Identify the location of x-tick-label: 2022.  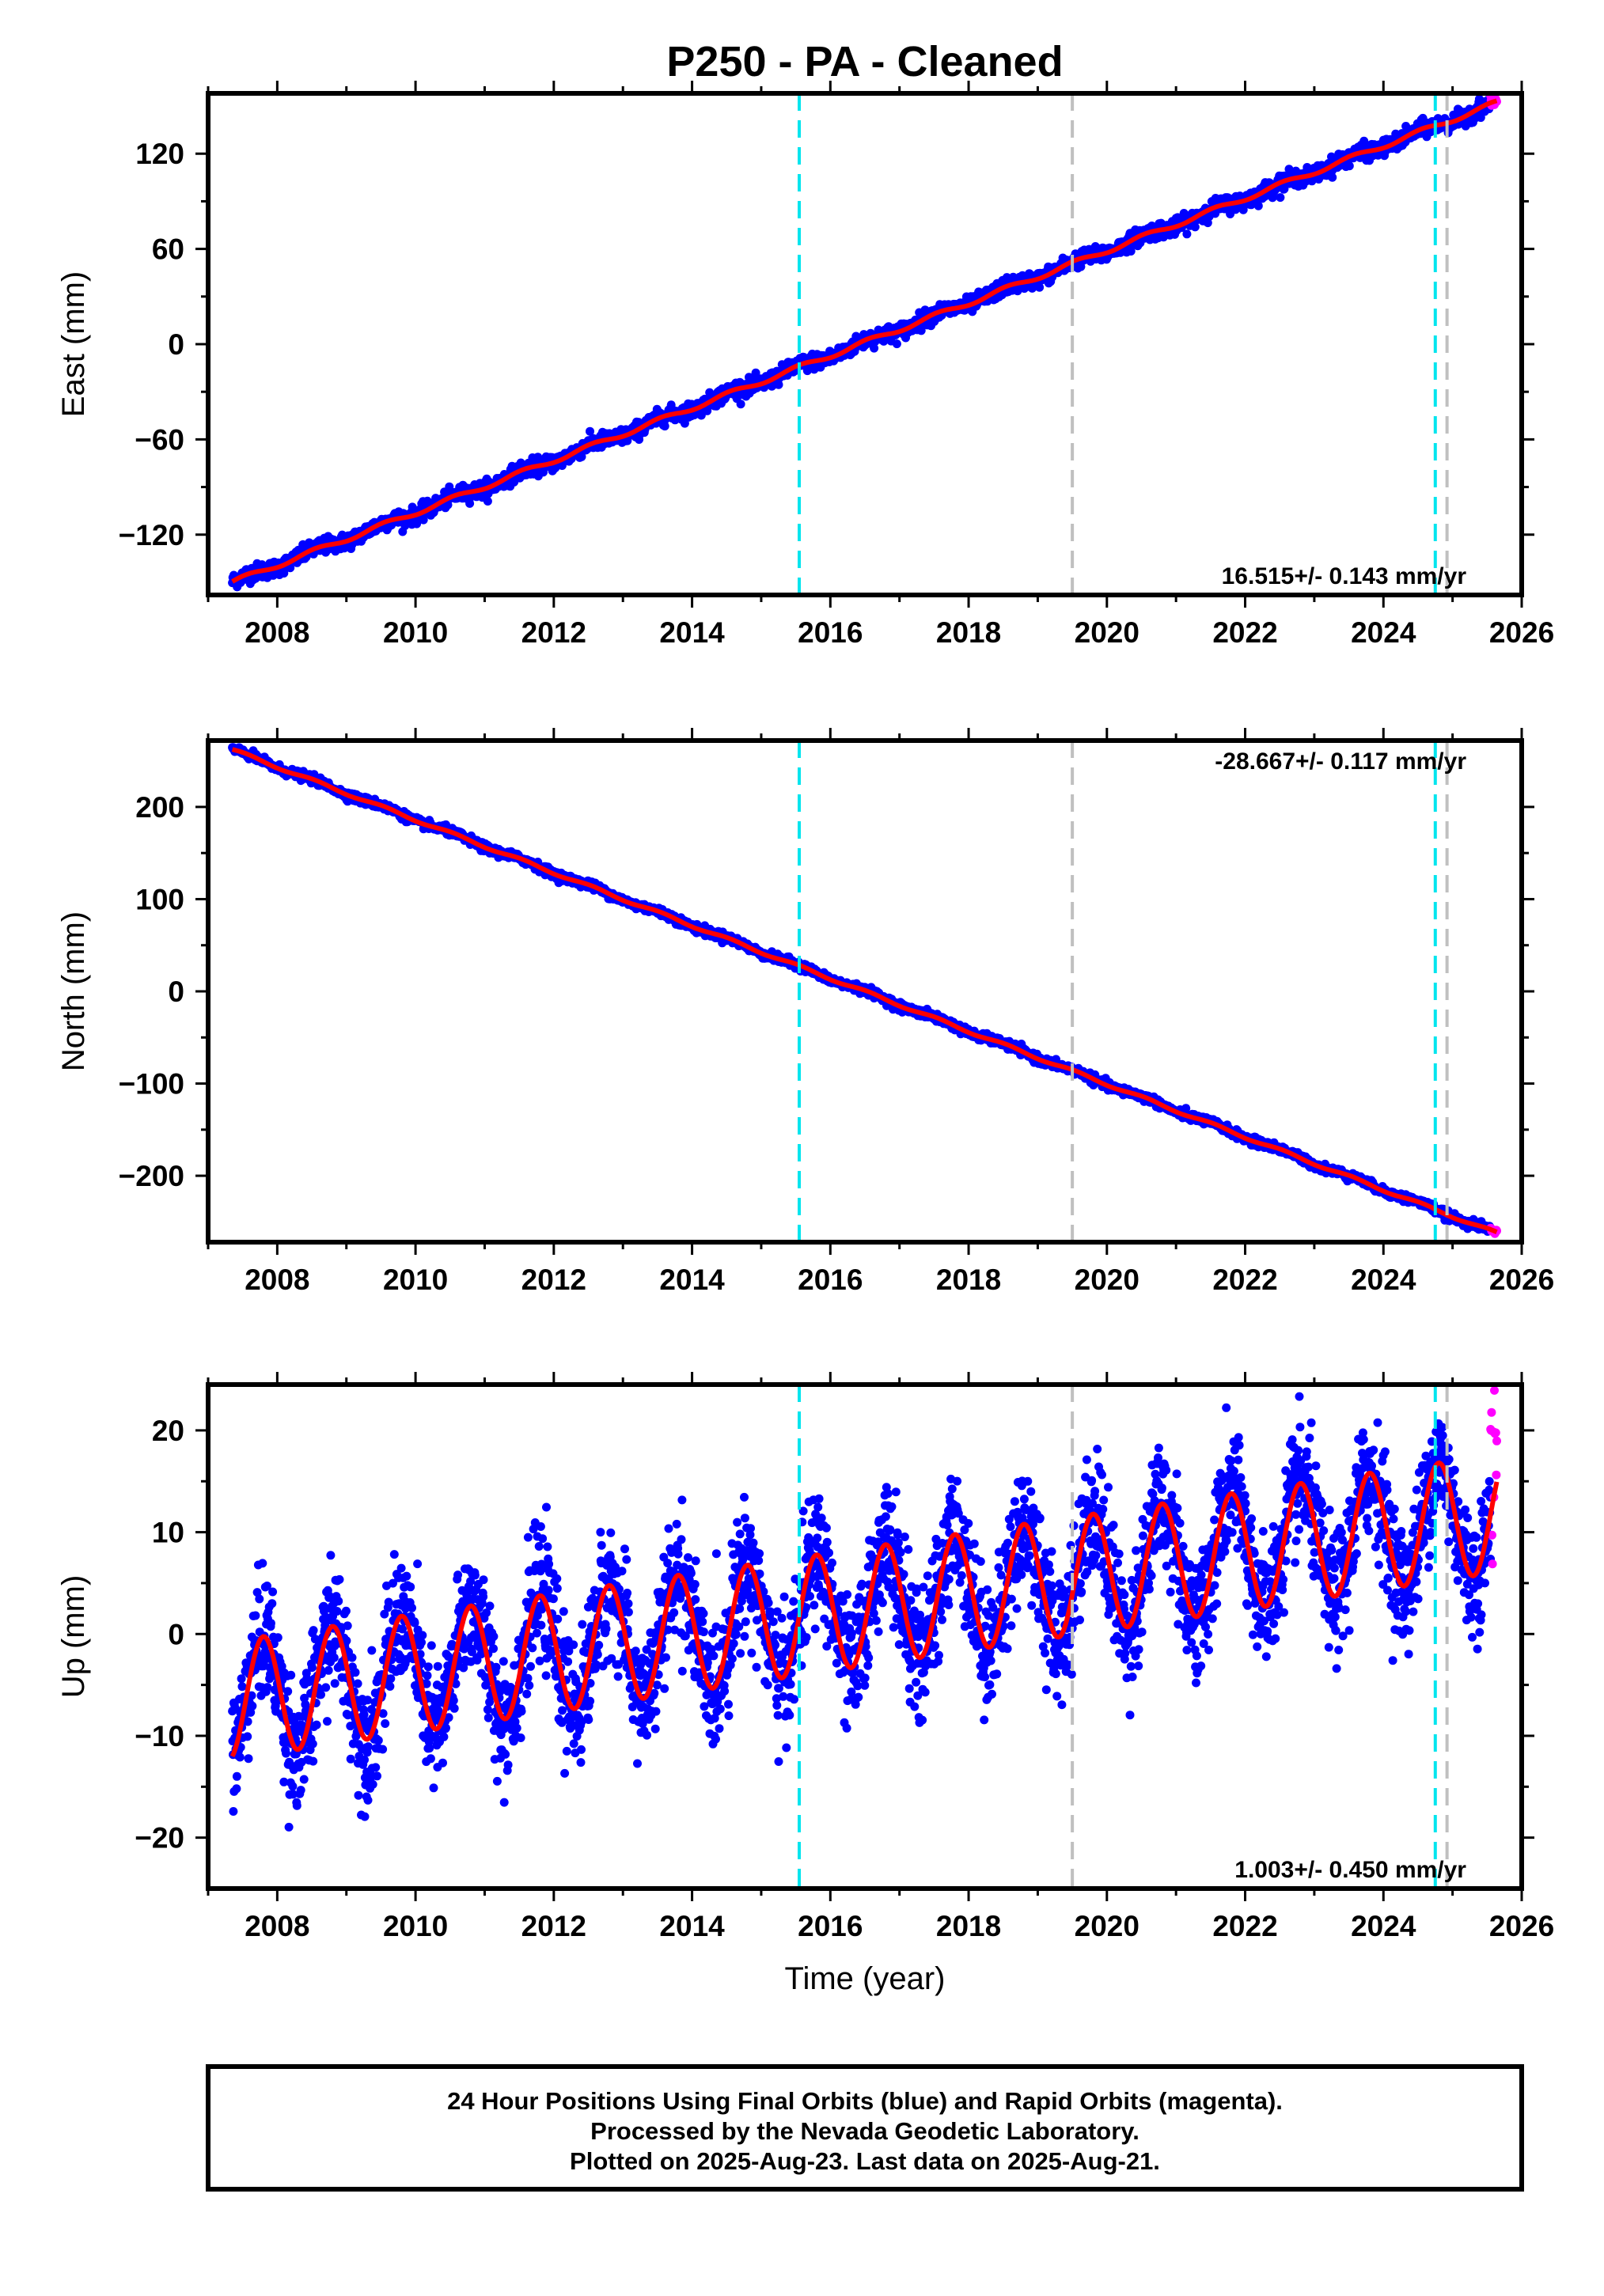
(1244, 632).